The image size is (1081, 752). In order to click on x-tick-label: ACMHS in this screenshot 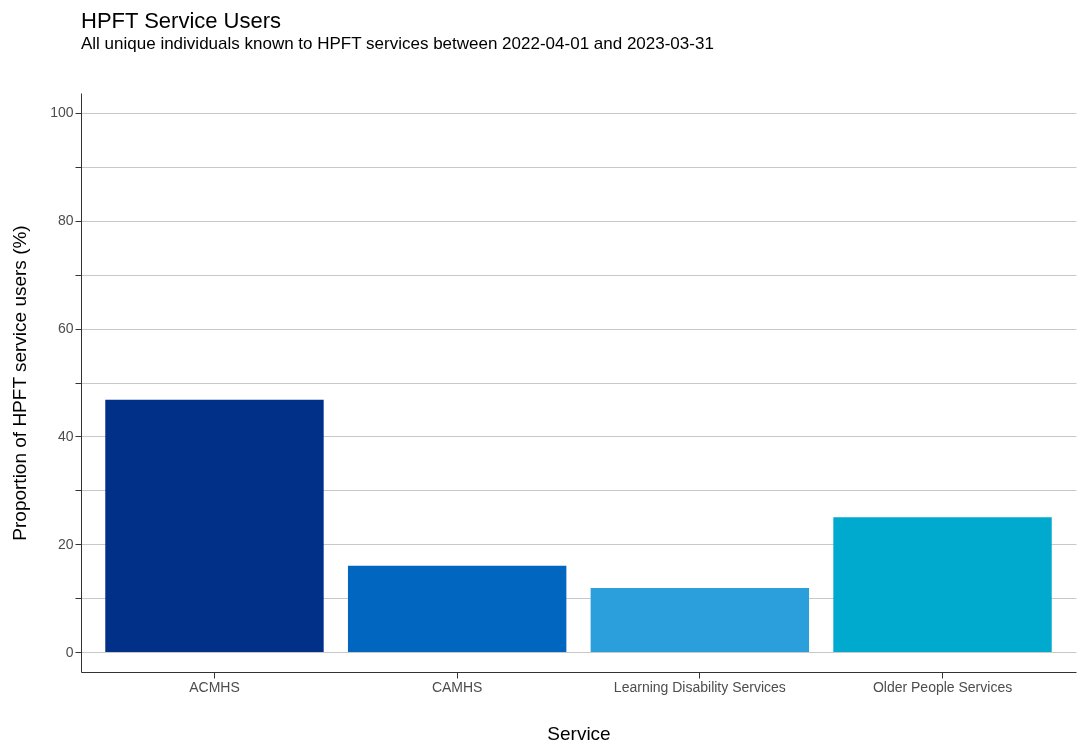, I will do `click(214, 686)`.